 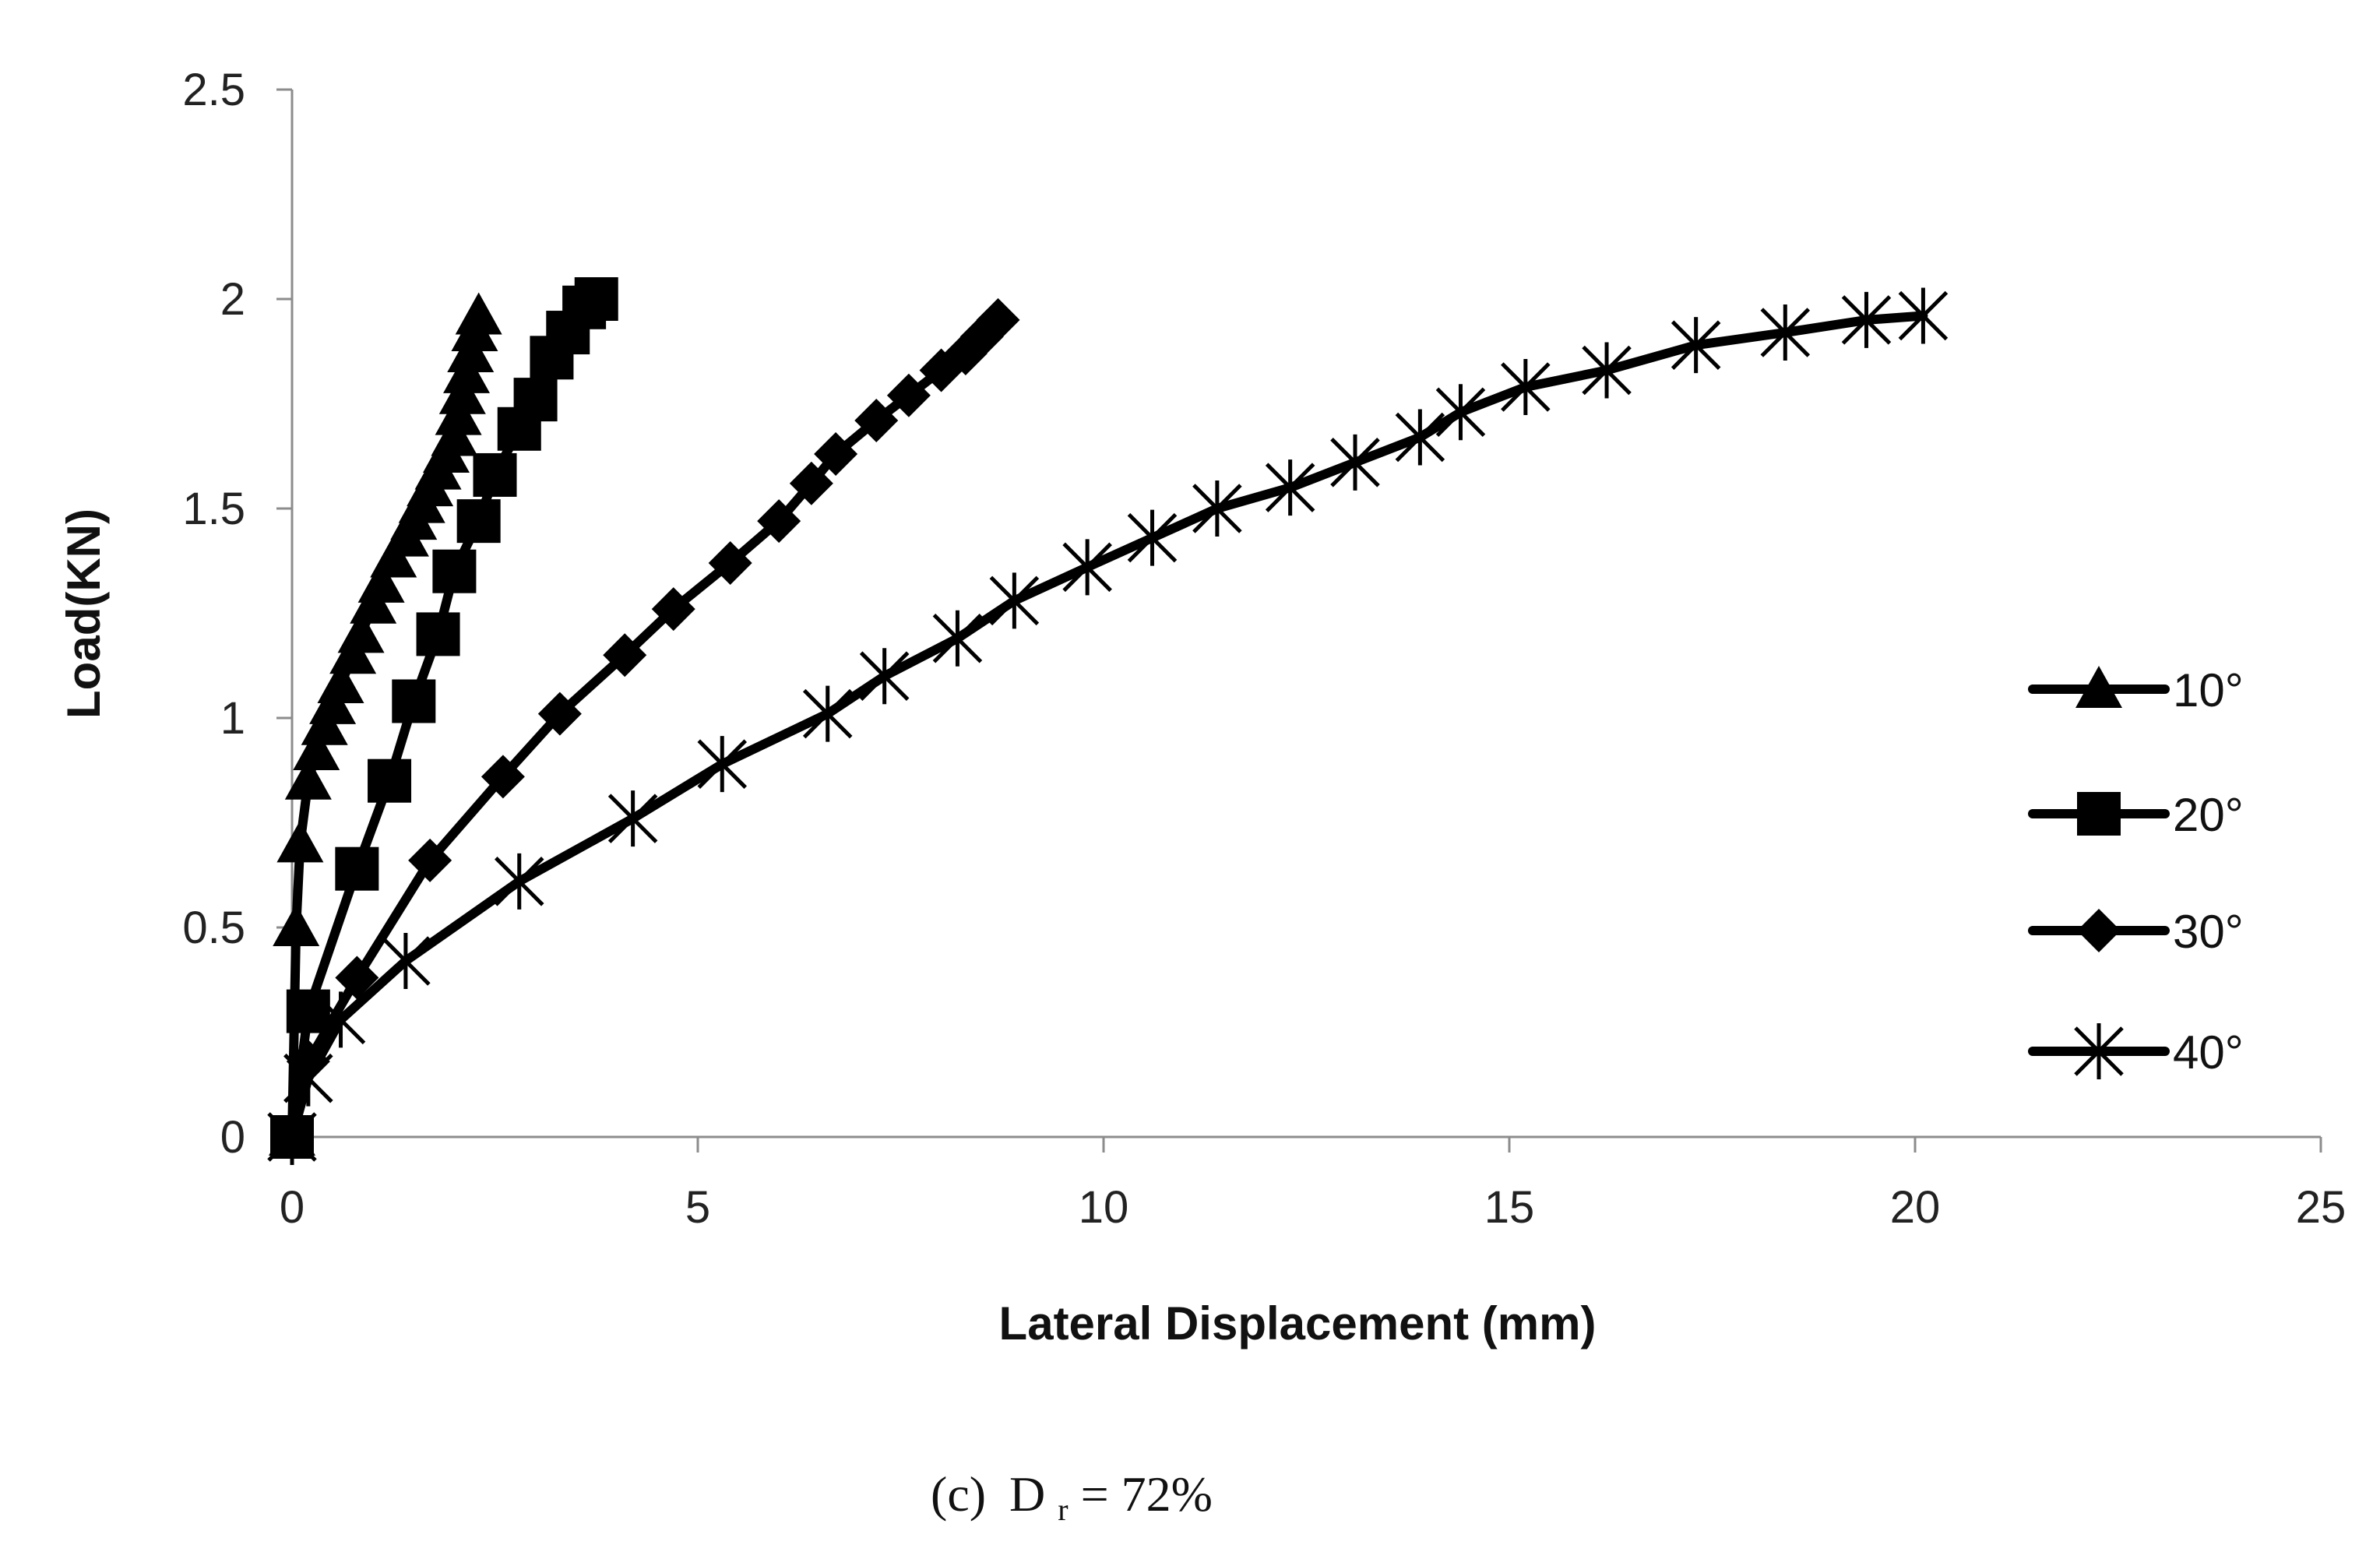 What do you see at coordinates (2208, 690) in the screenshot?
I see `legend-label: 10°` at bounding box center [2208, 690].